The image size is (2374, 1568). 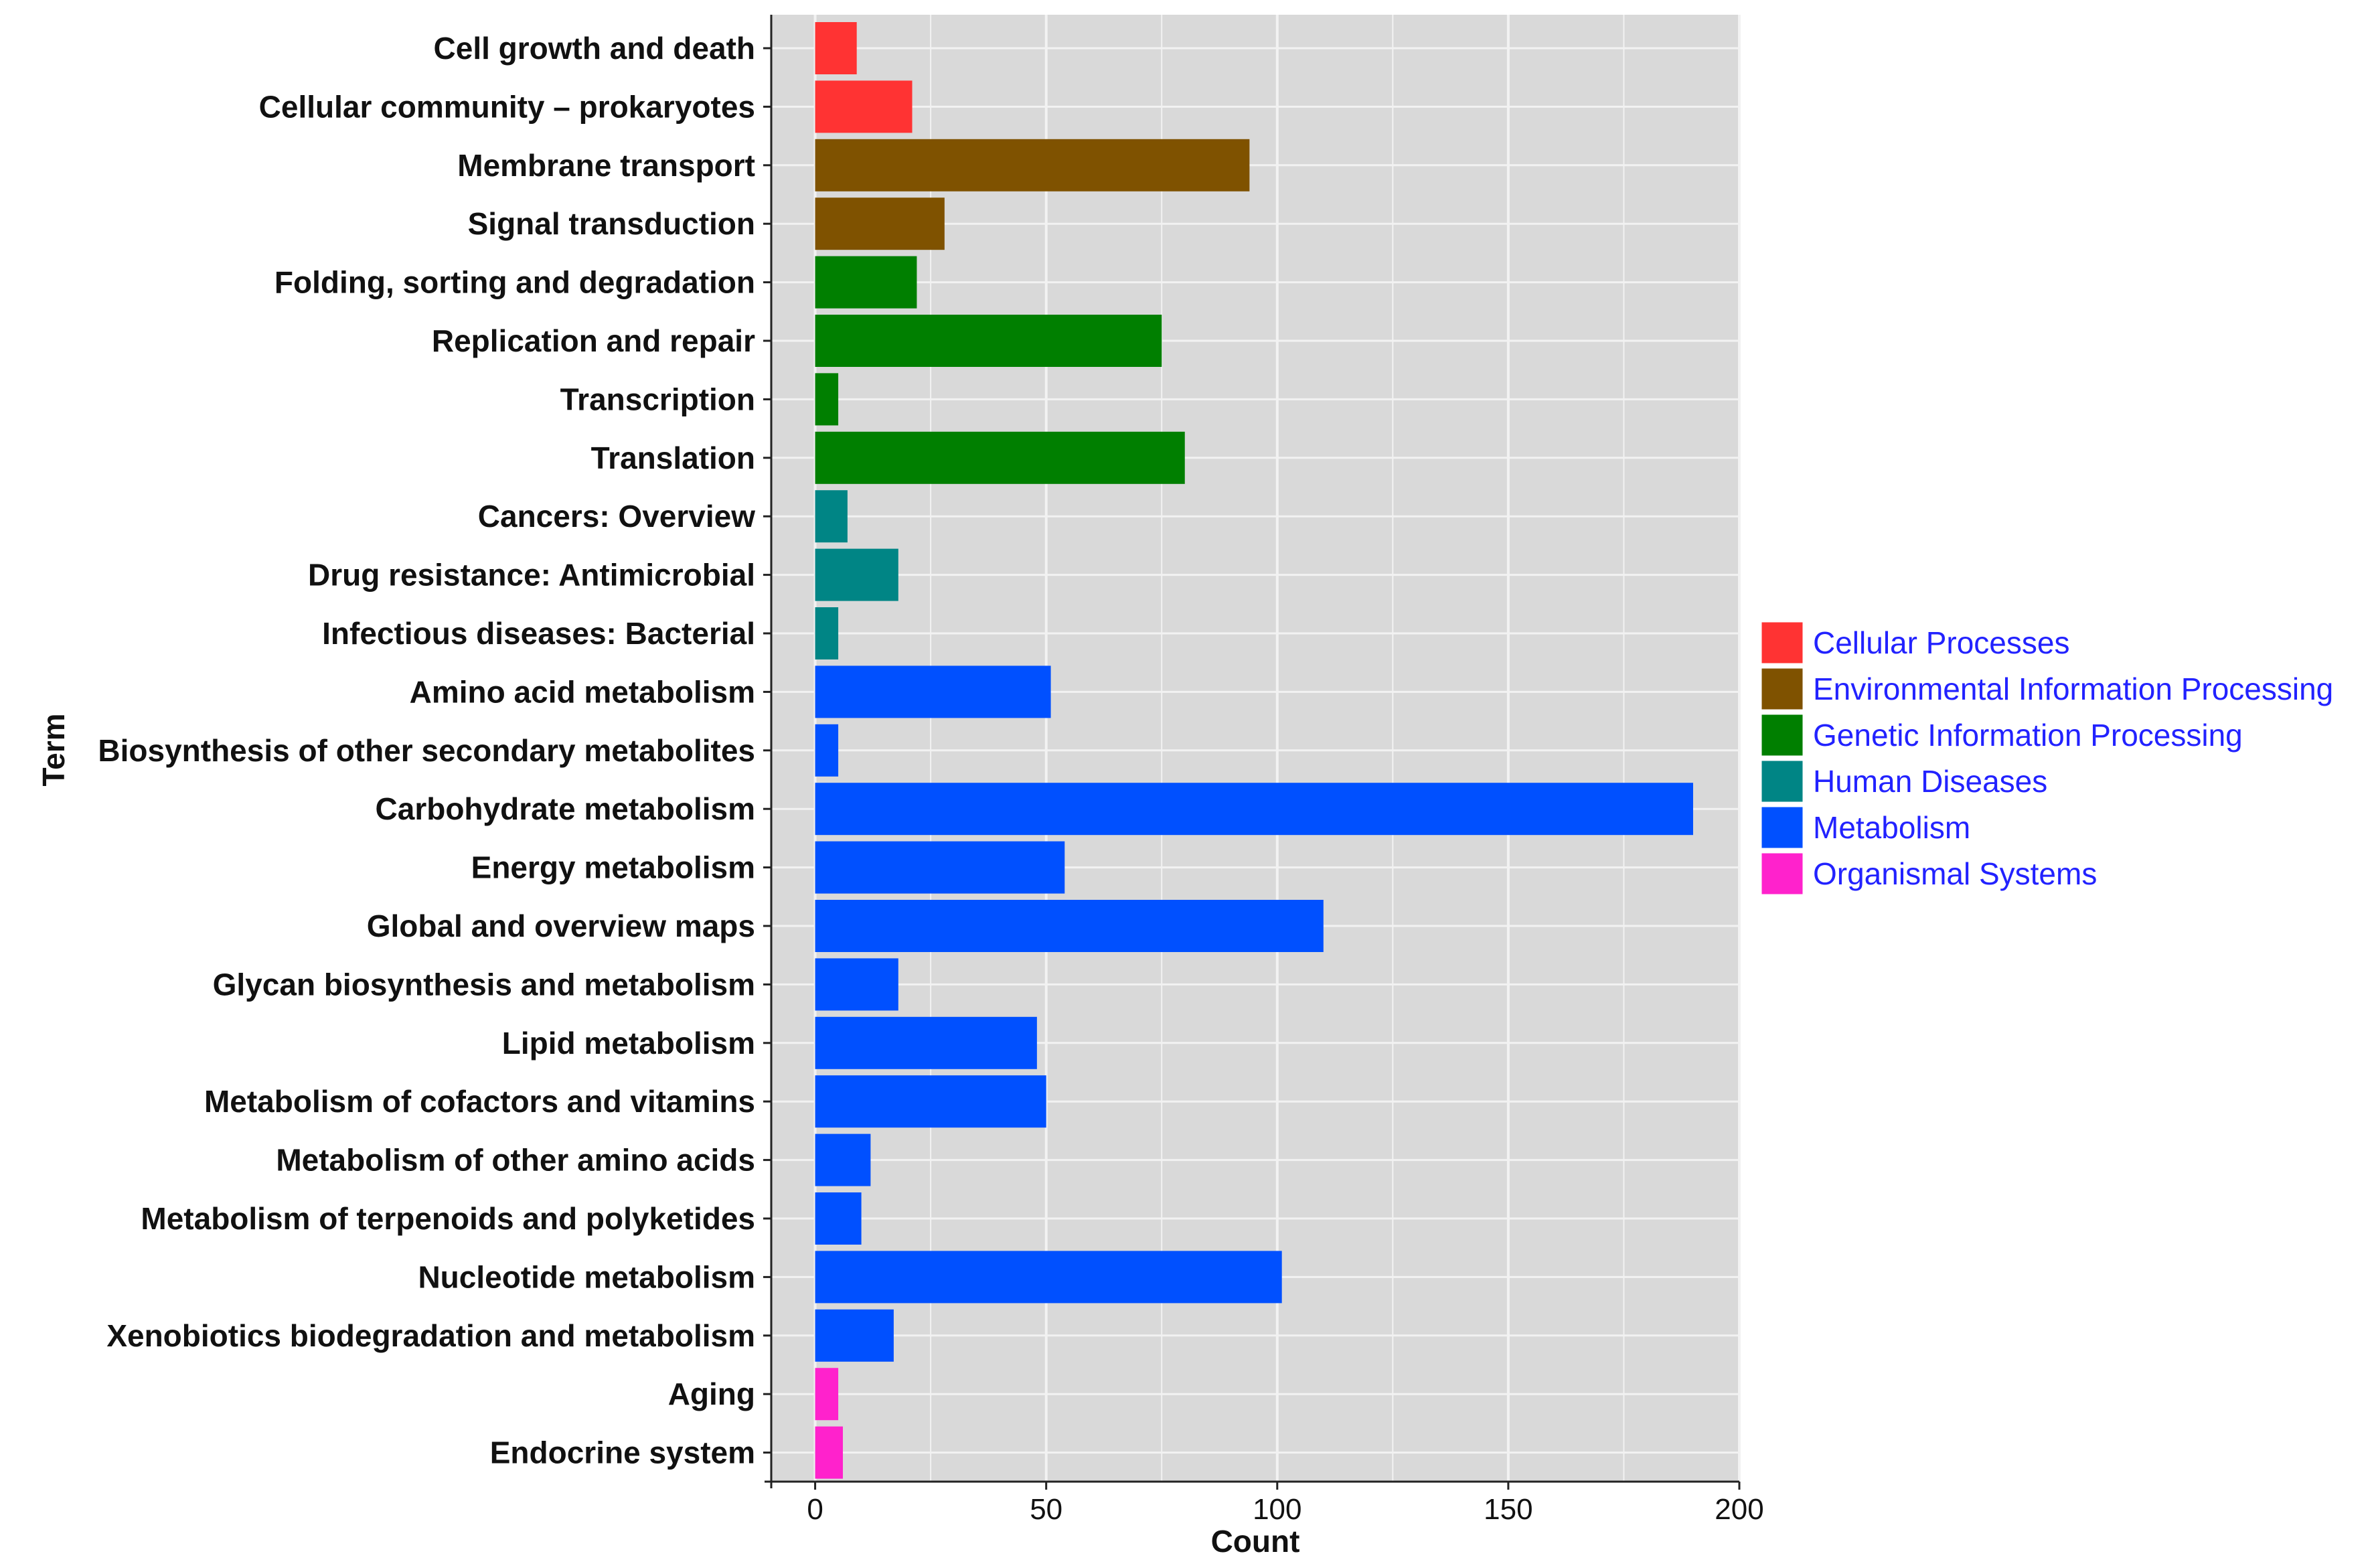 What do you see at coordinates (1046, 1509) in the screenshot?
I see `x-tick-label: 50` at bounding box center [1046, 1509].